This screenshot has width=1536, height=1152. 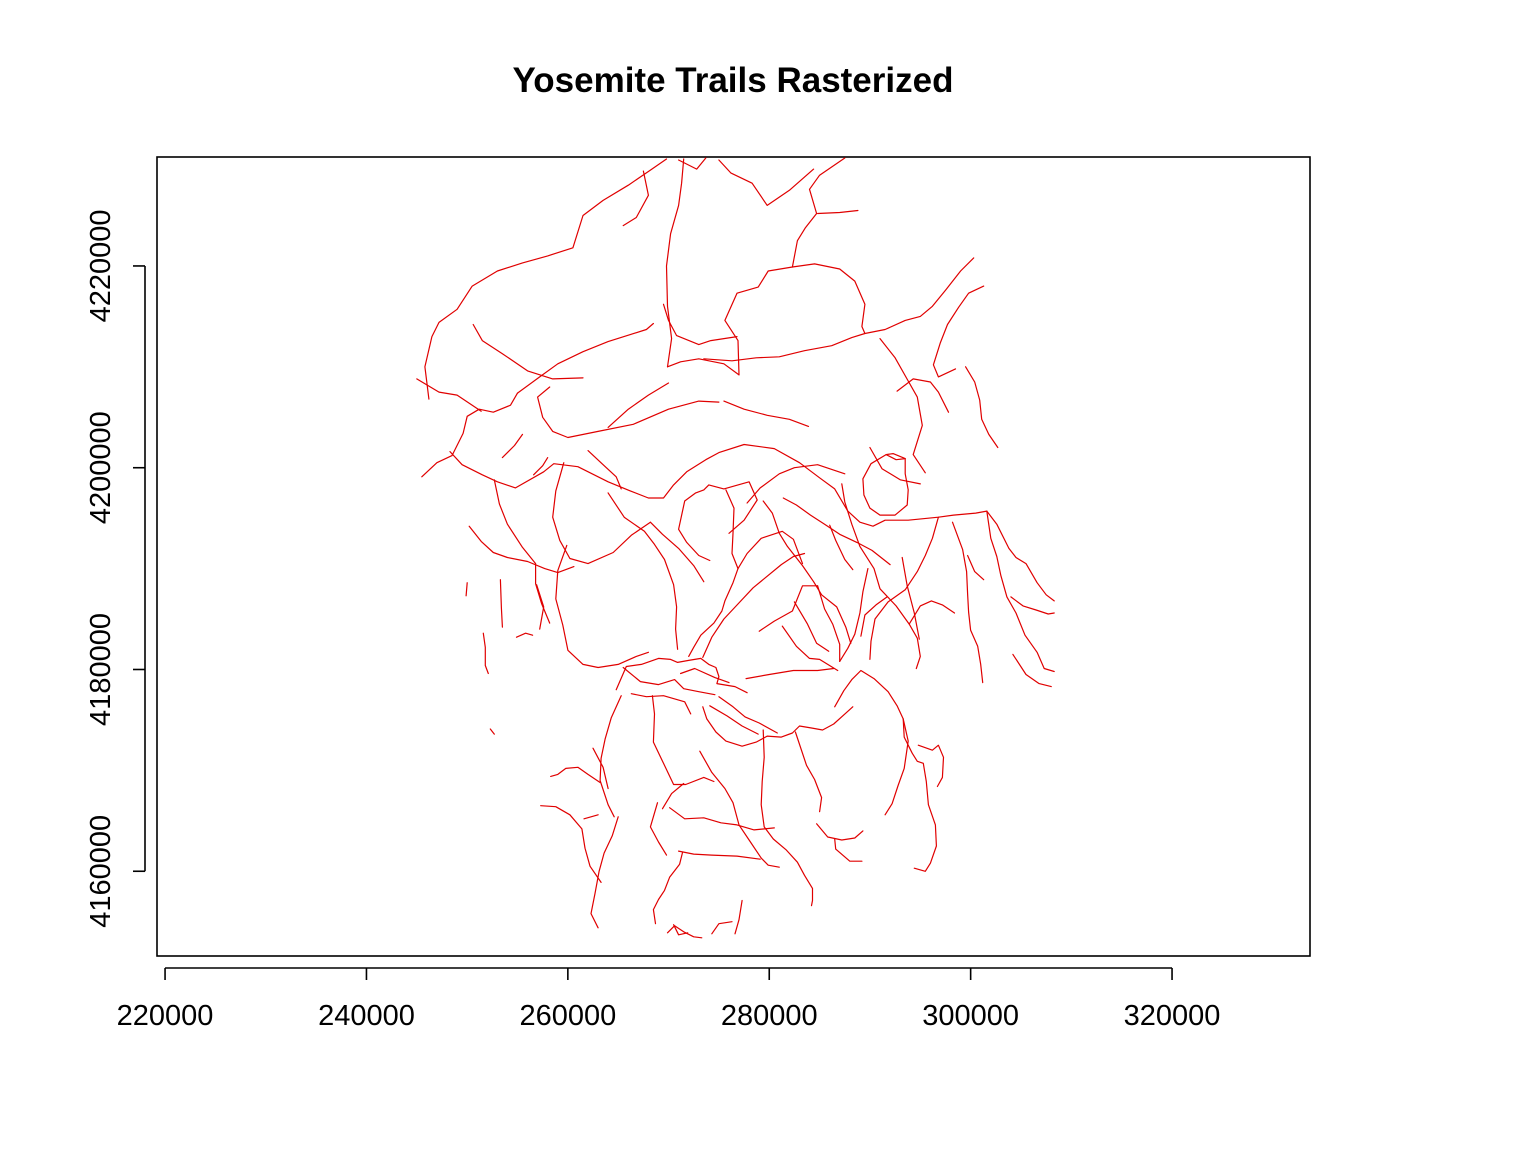 I want to click on y-tick-label: 4180000, so click(x=101, y=669).